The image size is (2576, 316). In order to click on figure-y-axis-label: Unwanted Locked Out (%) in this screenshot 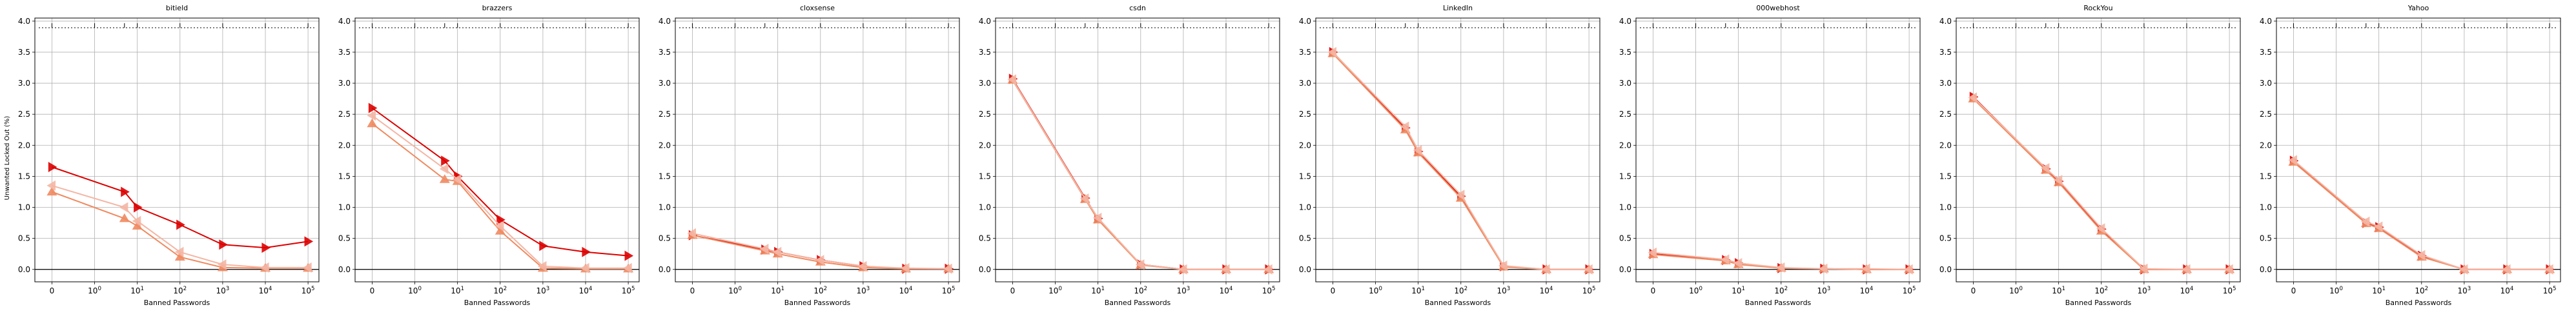, I will do `click(7, 158)`.